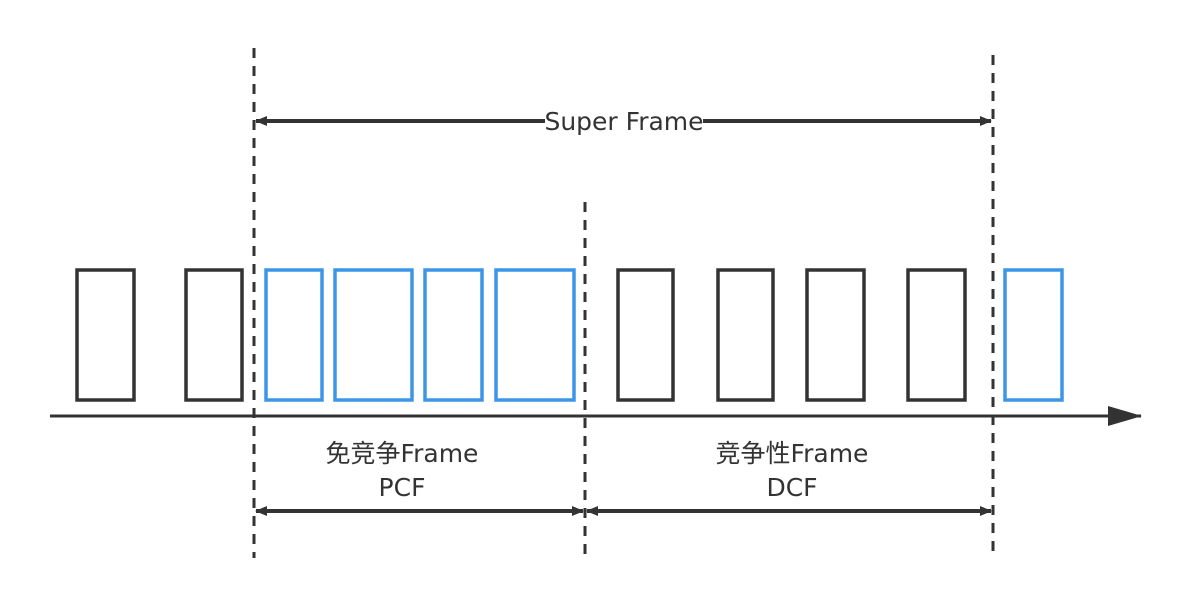 The height and width of the screenshot is (608, 1190). Describe the element at coordinates (792, 453) in the screenshot. I see `dcf-label-line1: 竞争性Frame` at that location.